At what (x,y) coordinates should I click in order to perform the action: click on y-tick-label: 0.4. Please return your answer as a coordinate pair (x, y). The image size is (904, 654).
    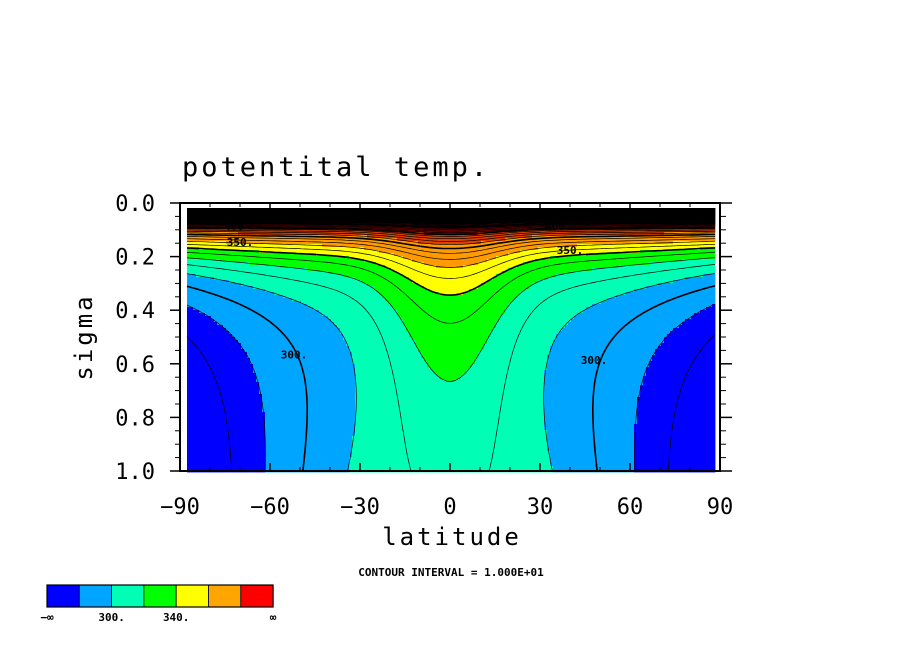
    Looking at the image, I should click on (135, 311).